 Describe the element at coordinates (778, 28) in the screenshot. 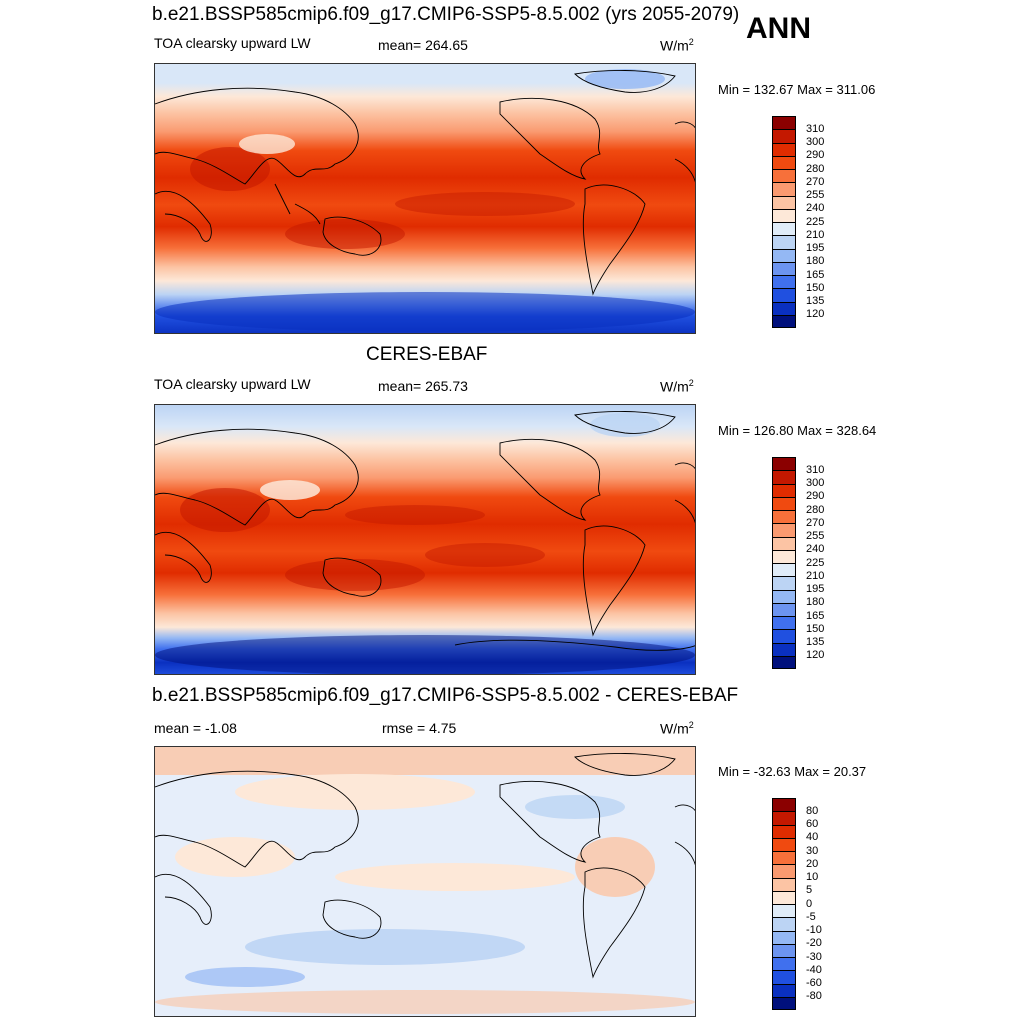

I see `season-label: ANN` at that location.